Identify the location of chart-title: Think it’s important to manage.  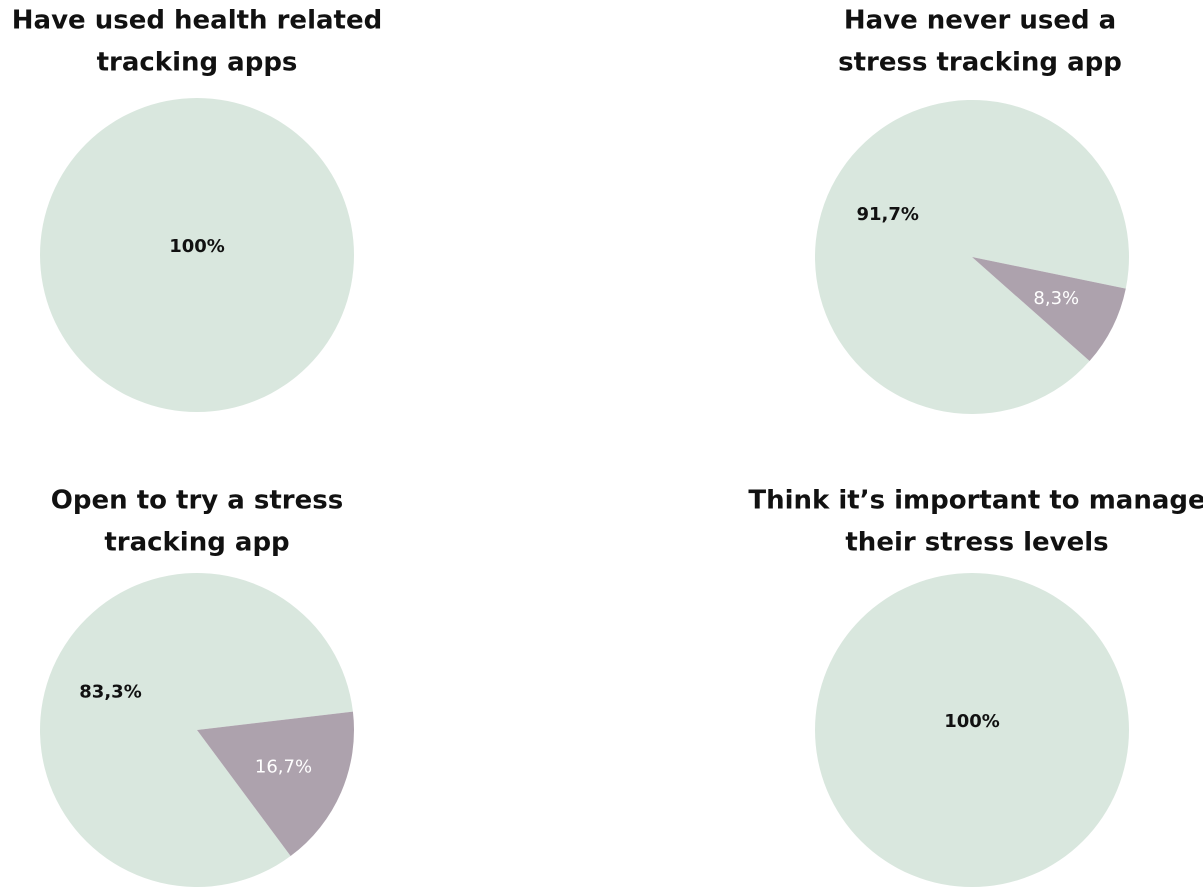
(975, 501).